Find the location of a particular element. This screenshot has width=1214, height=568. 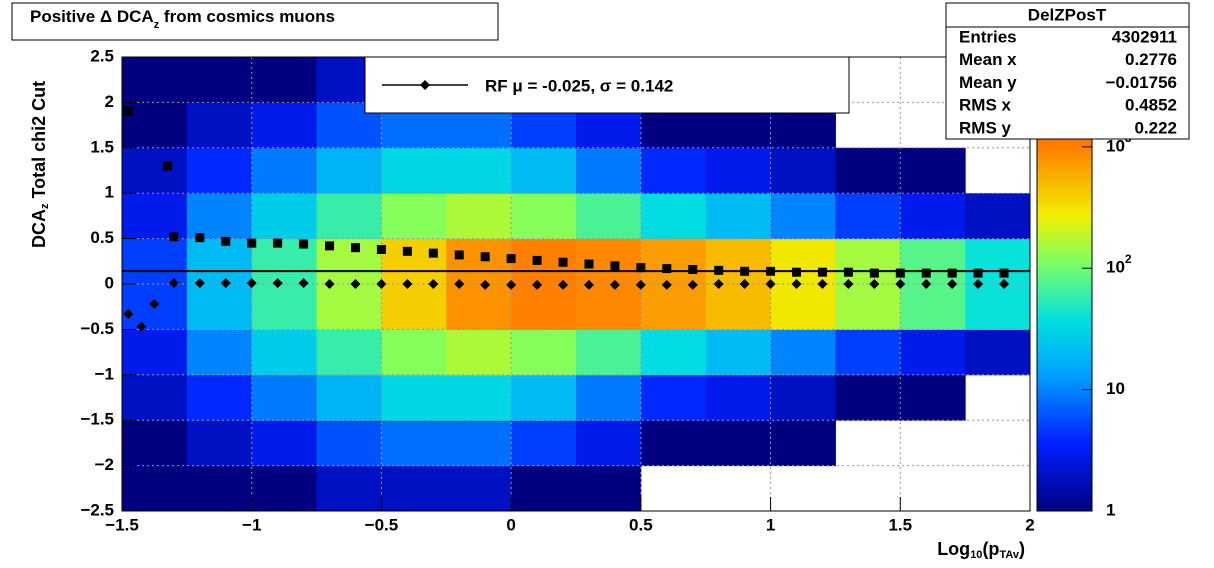

stats-value: −0.01756 is located at coordinates (1141, 82).